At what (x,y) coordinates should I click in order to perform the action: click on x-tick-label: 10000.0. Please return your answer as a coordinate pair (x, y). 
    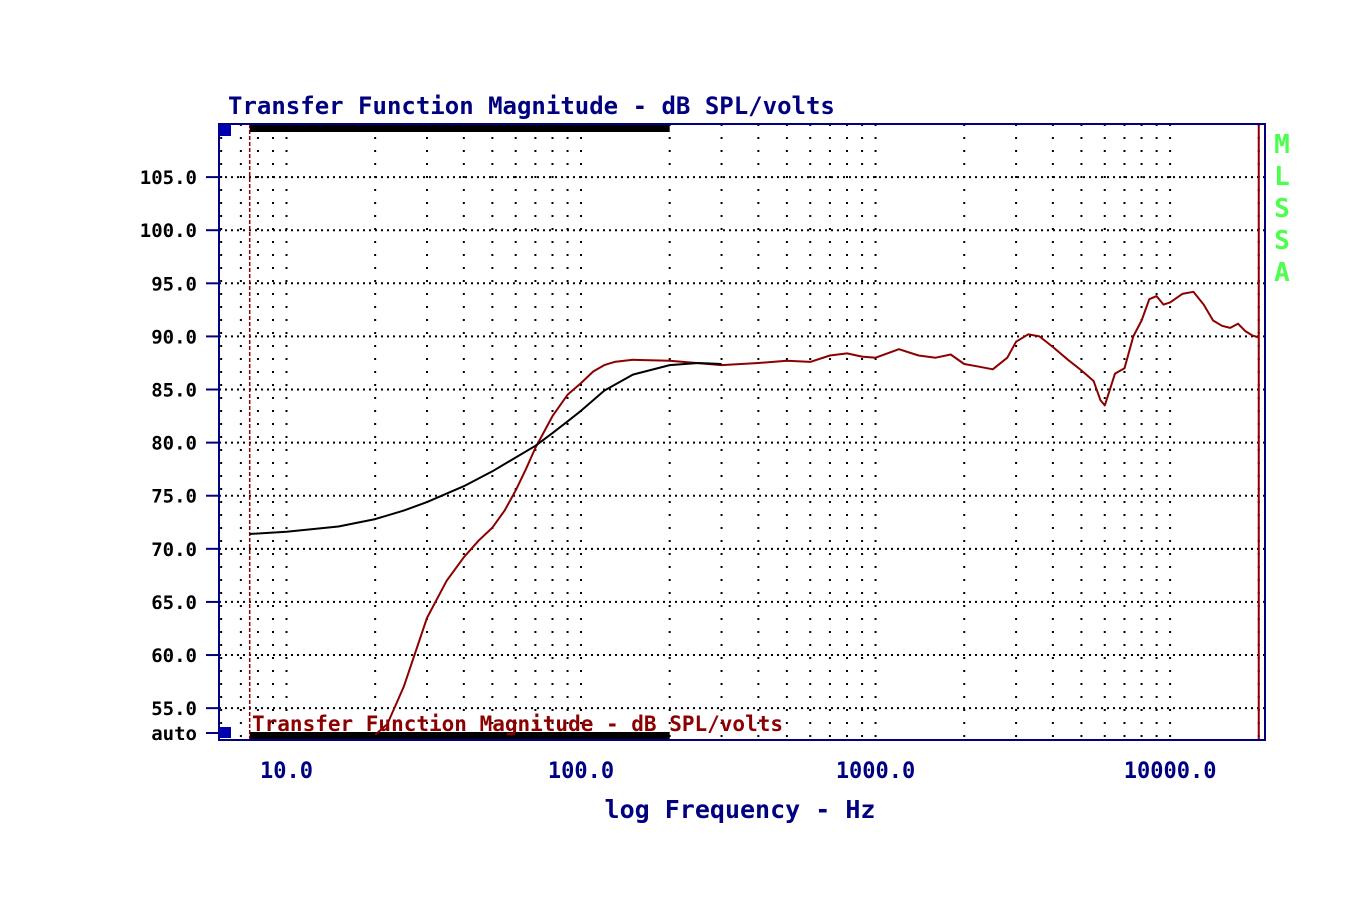
    Looking at the image, I should click on (1170, 771).